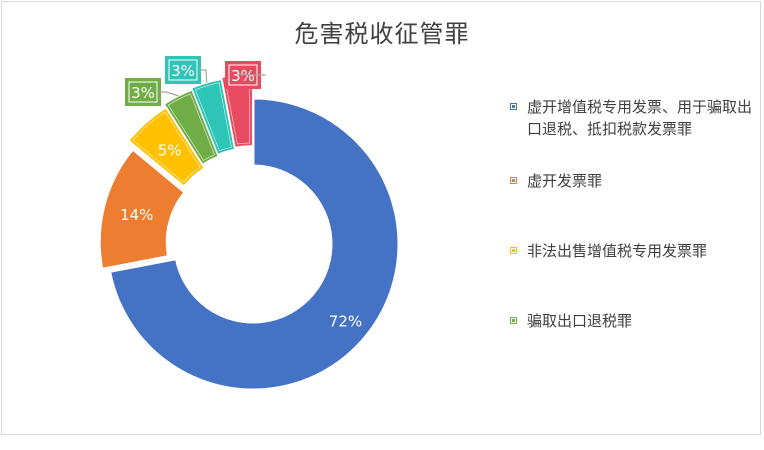 The image size is (764, 450). I want to click on legend-item-1: 虚开增值税专用发票、用于骗取出口退税、抵扣税款发票罪, so click(631, 118).